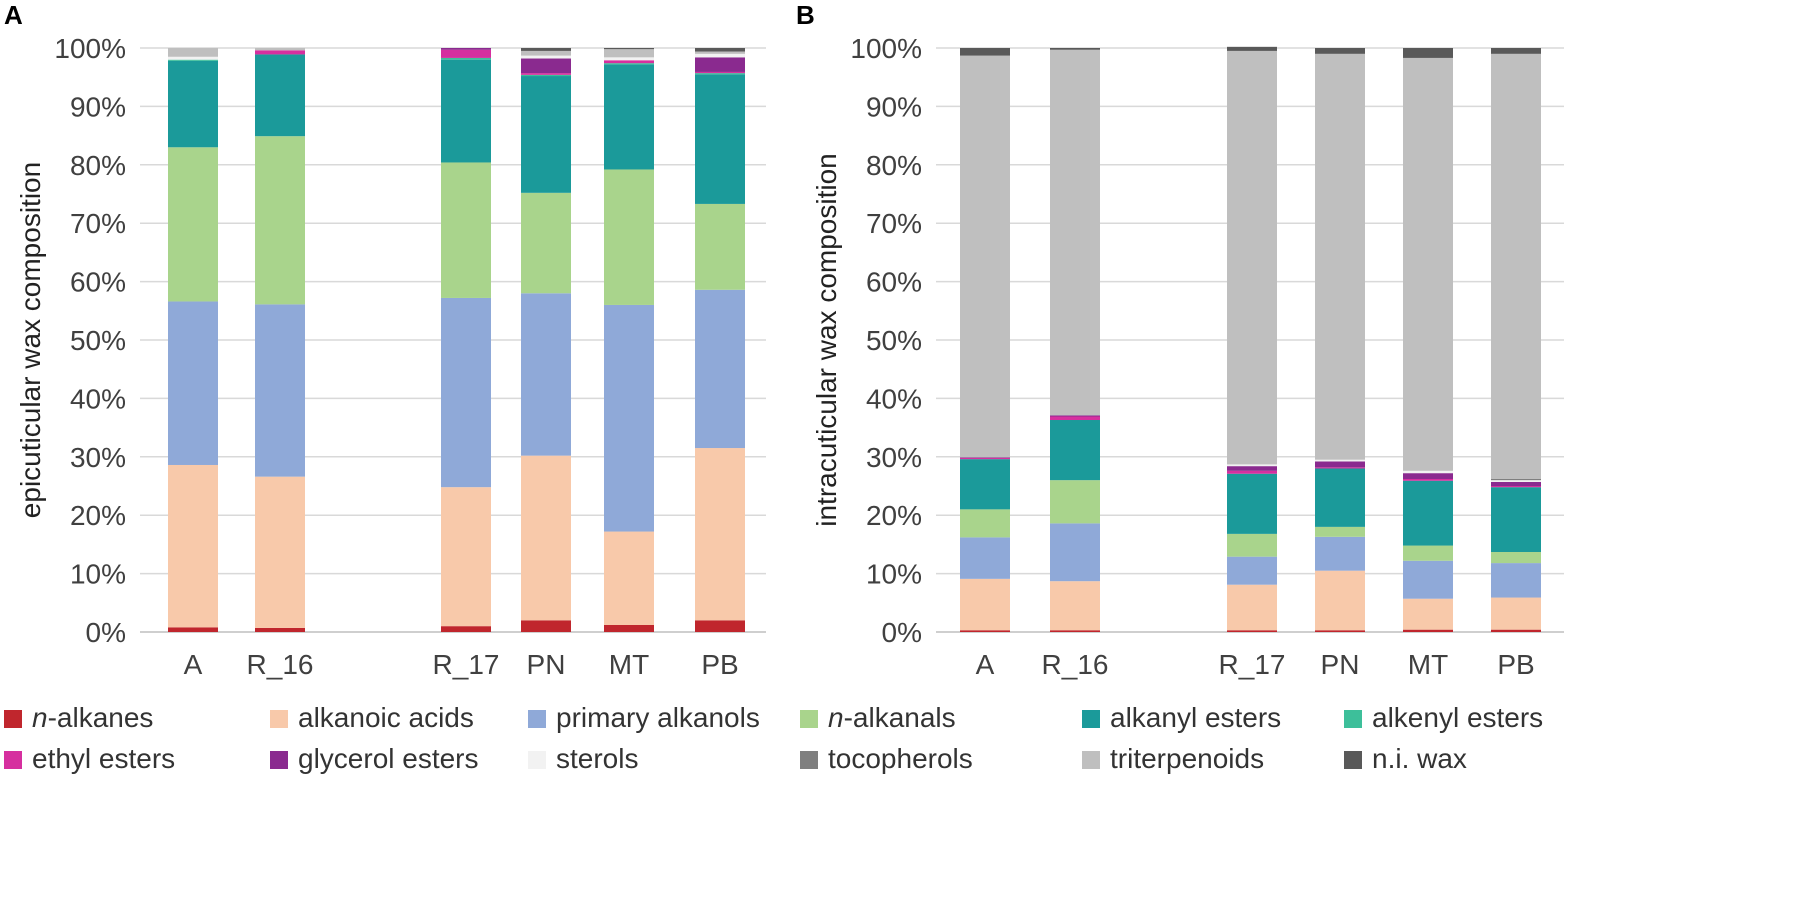 This screenshot has width=1816, height=914. I want to click on legend-item-n-alkanes: n-alkanes, so click(78, 717).